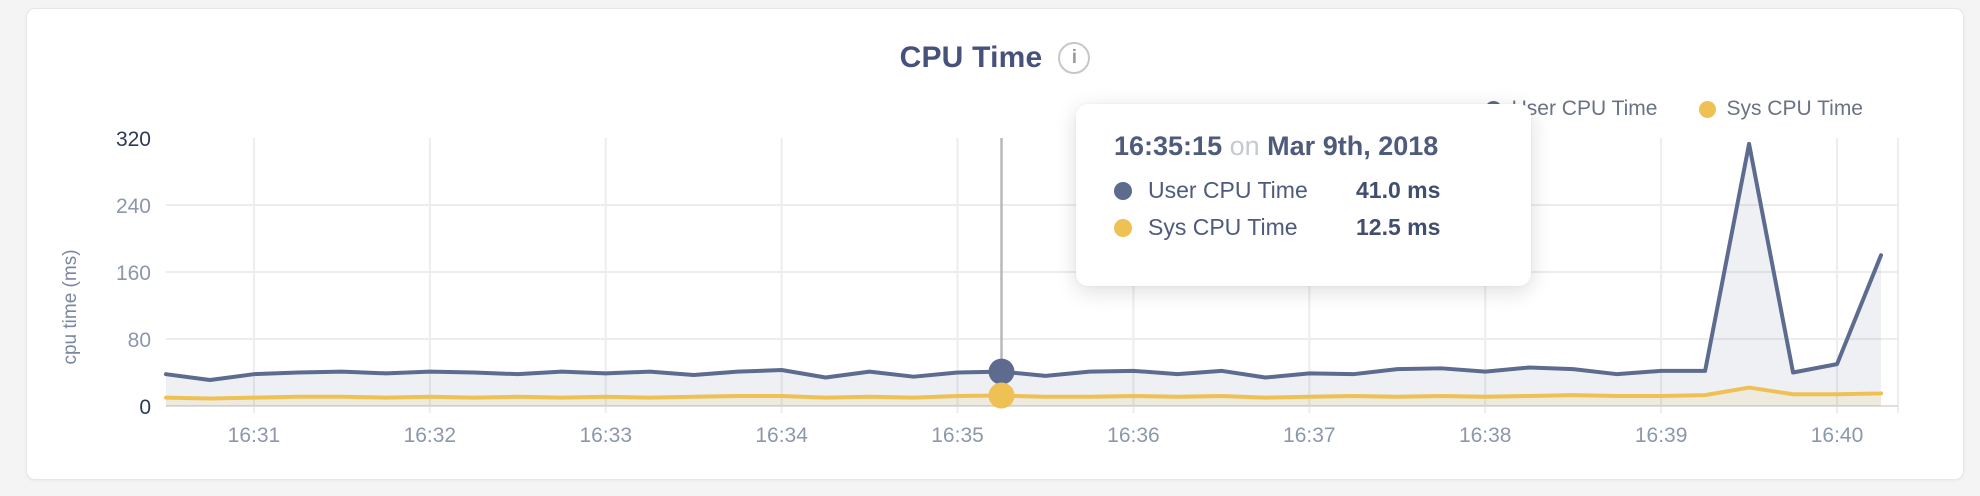 The width and height of the screenshot is (1980, 496). What do you see at coordinates (133, 139) in the screenshot?
I see `svg-text: 320` at bounding box center [133, 139].